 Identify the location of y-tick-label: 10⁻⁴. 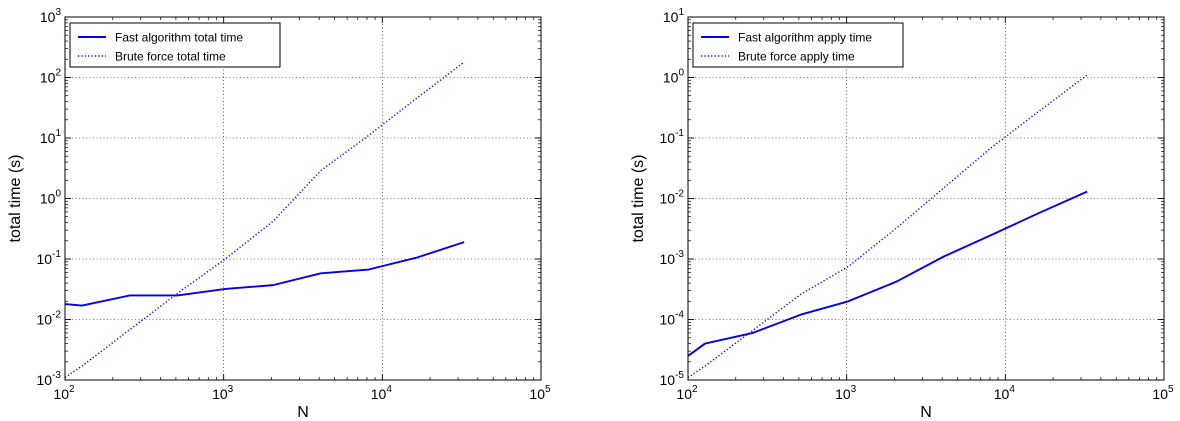
(672, 319).